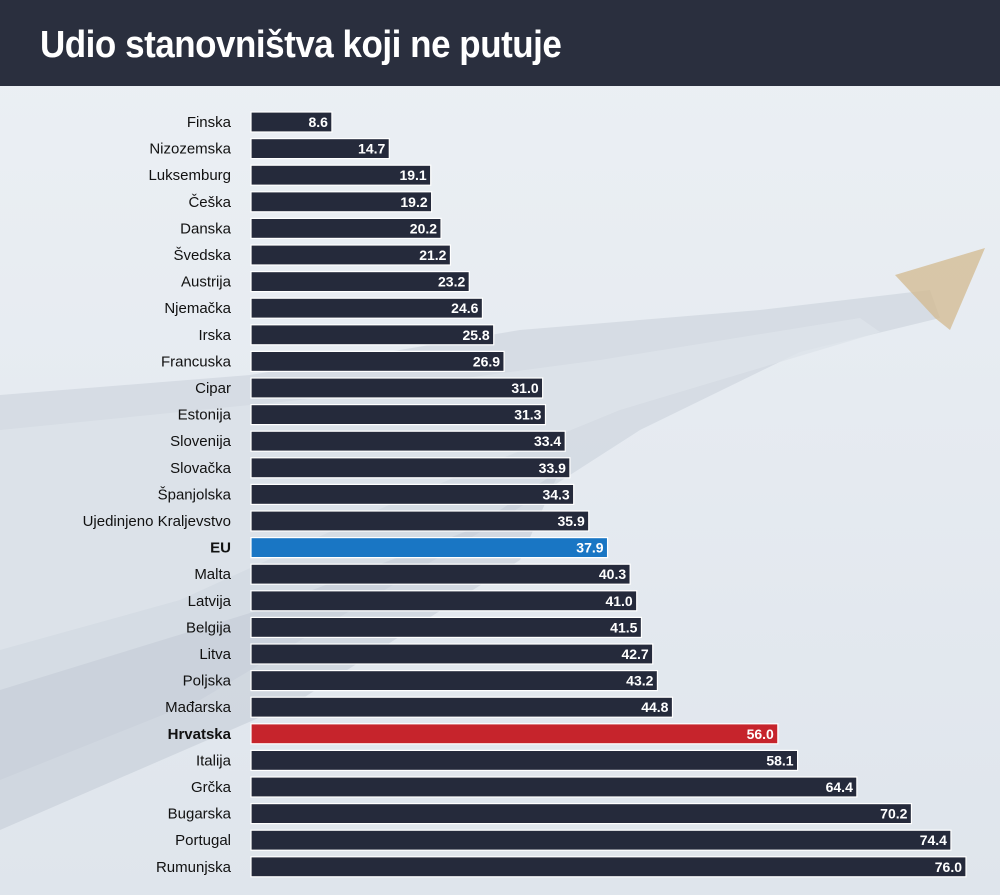 The width and height of the screenshot is (1000, 895). Describe the element at coordinates (555, 494) in the screenshot. I see `value-label-spanjolska: 34.3` at that location.